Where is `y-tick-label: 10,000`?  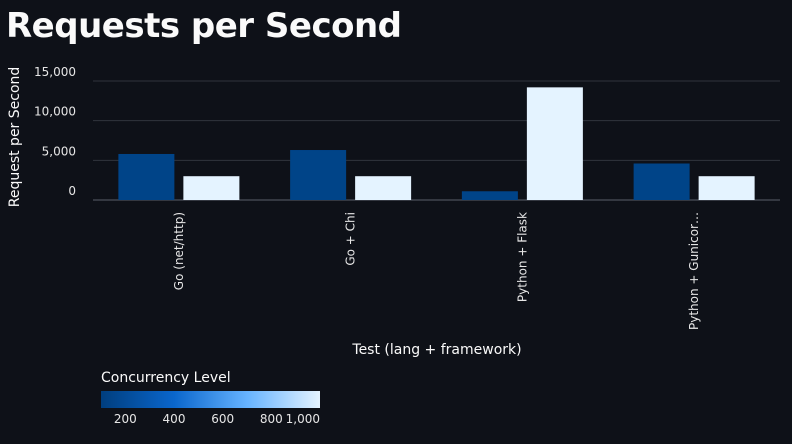
y-tick-label: 10,000 is located at coordinates (55, 112).